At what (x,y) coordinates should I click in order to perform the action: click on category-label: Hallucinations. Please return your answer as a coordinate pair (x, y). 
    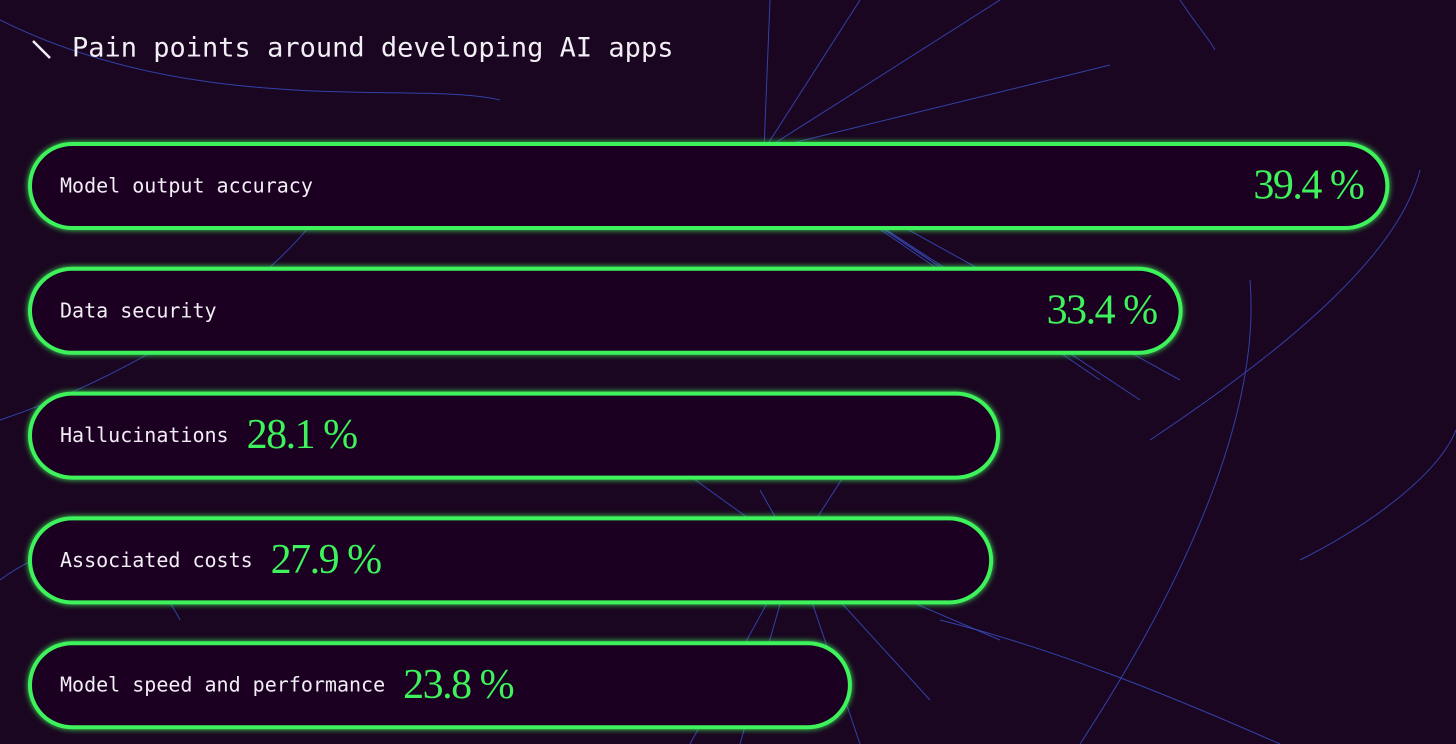
    Looking at the image, I should click on (144, 435).